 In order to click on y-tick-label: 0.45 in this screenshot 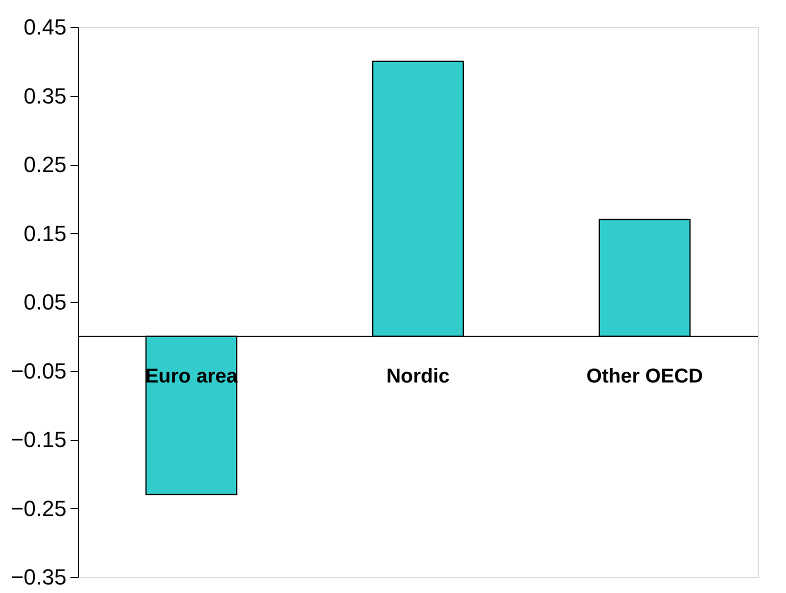, I will do `click(45, 27)`.